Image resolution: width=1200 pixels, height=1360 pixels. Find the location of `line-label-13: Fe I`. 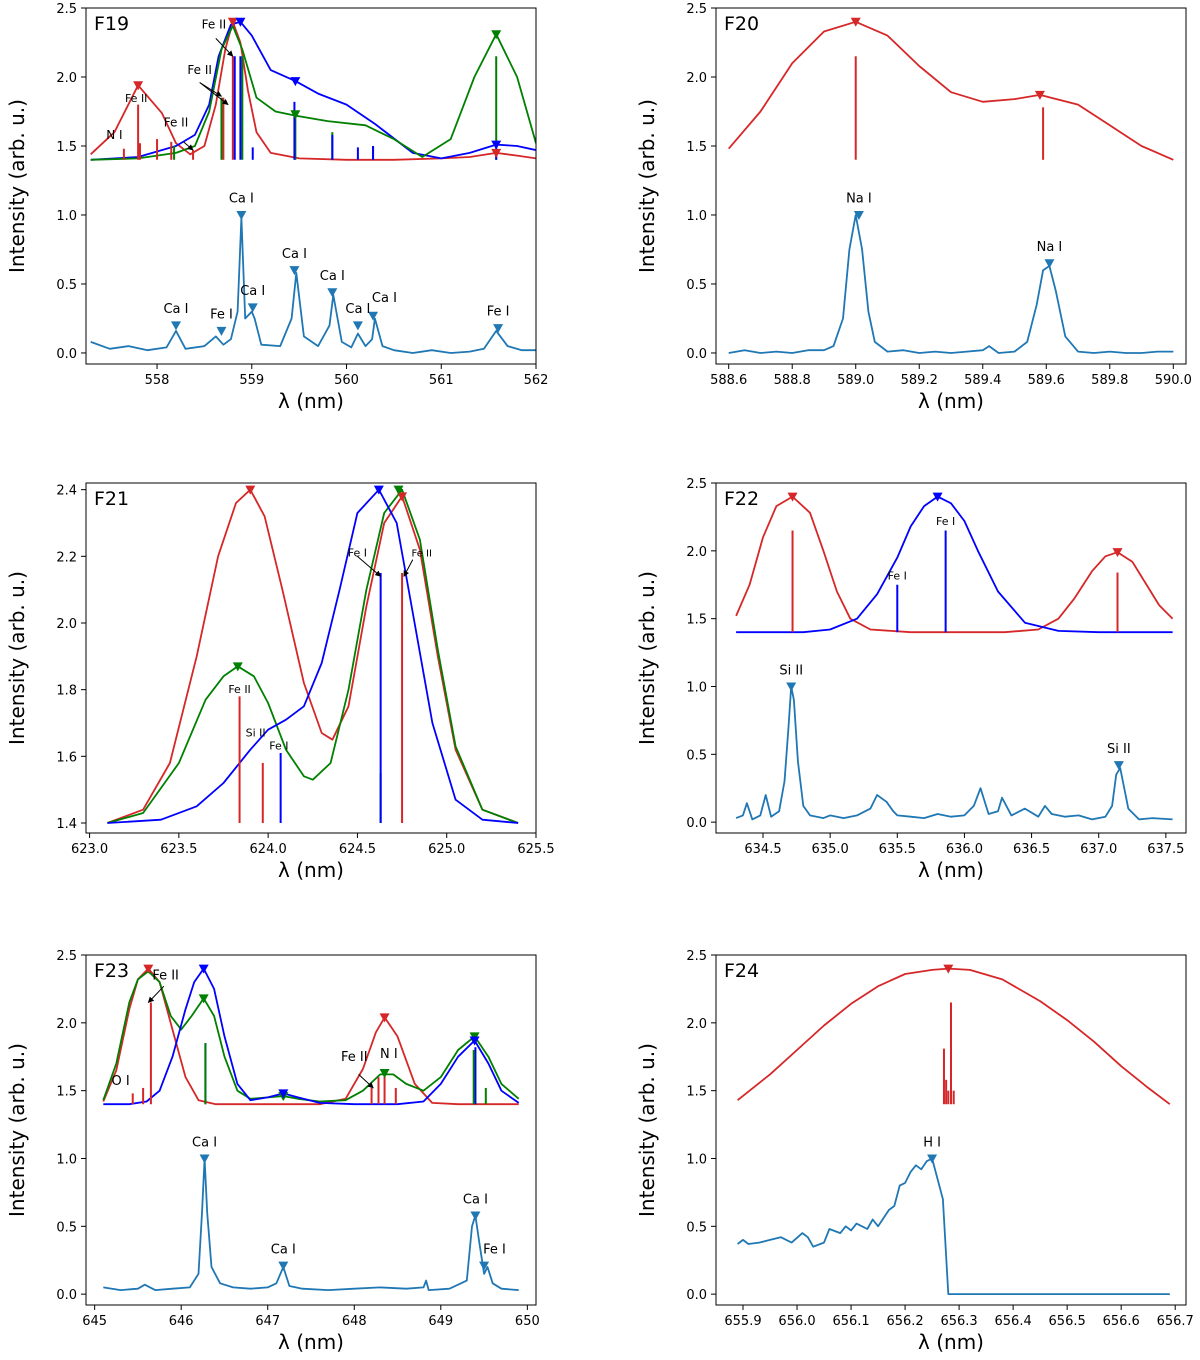

line-label-13: Fe I is located at coordinates (498, 312).